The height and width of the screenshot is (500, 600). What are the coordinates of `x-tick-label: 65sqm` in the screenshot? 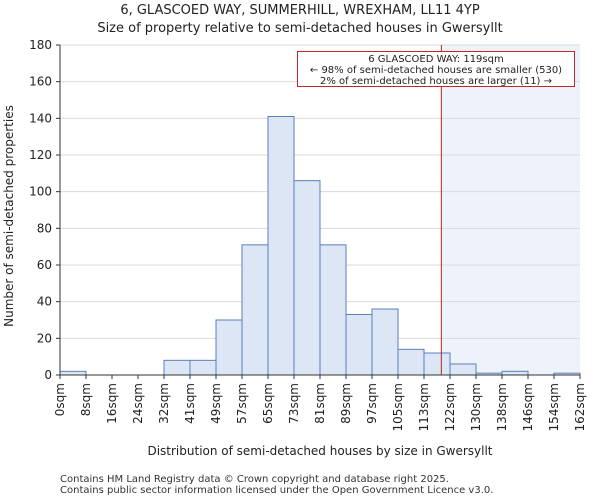 It's located at (268, 403).